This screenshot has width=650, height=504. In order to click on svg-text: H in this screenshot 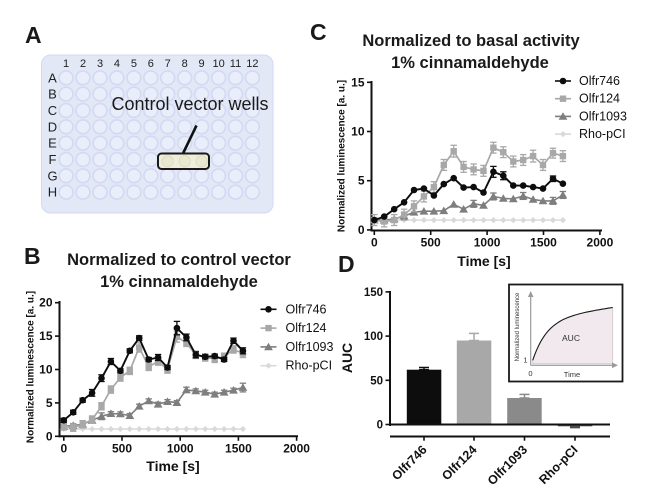, I will do `click(52, 192)`.